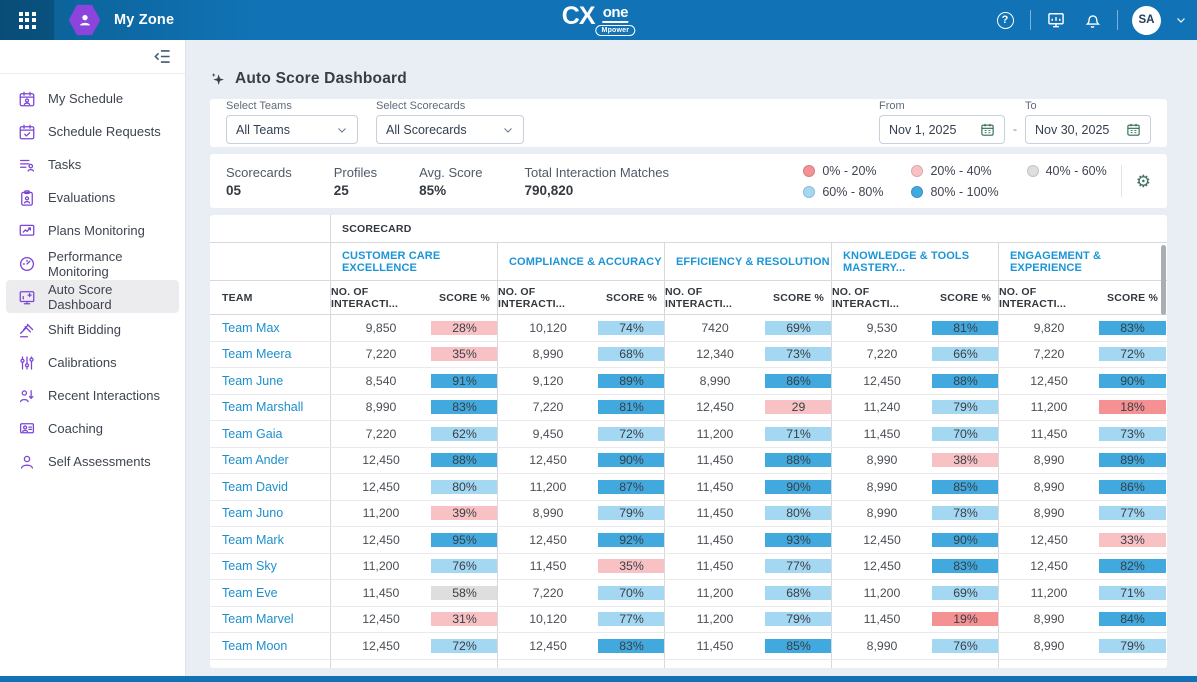 The image size is (1197, 682). Describe the element at coordinates (1132, 433) in the screenshot. I see `score-value: 73%` at that location.